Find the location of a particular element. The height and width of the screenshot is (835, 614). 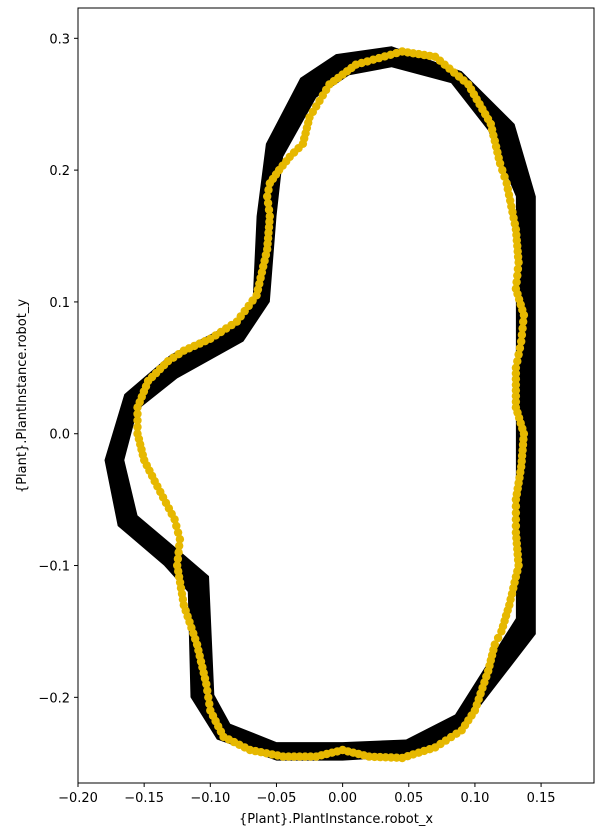

y-tick-label: 0.2 is located at coordinates (59, 171).